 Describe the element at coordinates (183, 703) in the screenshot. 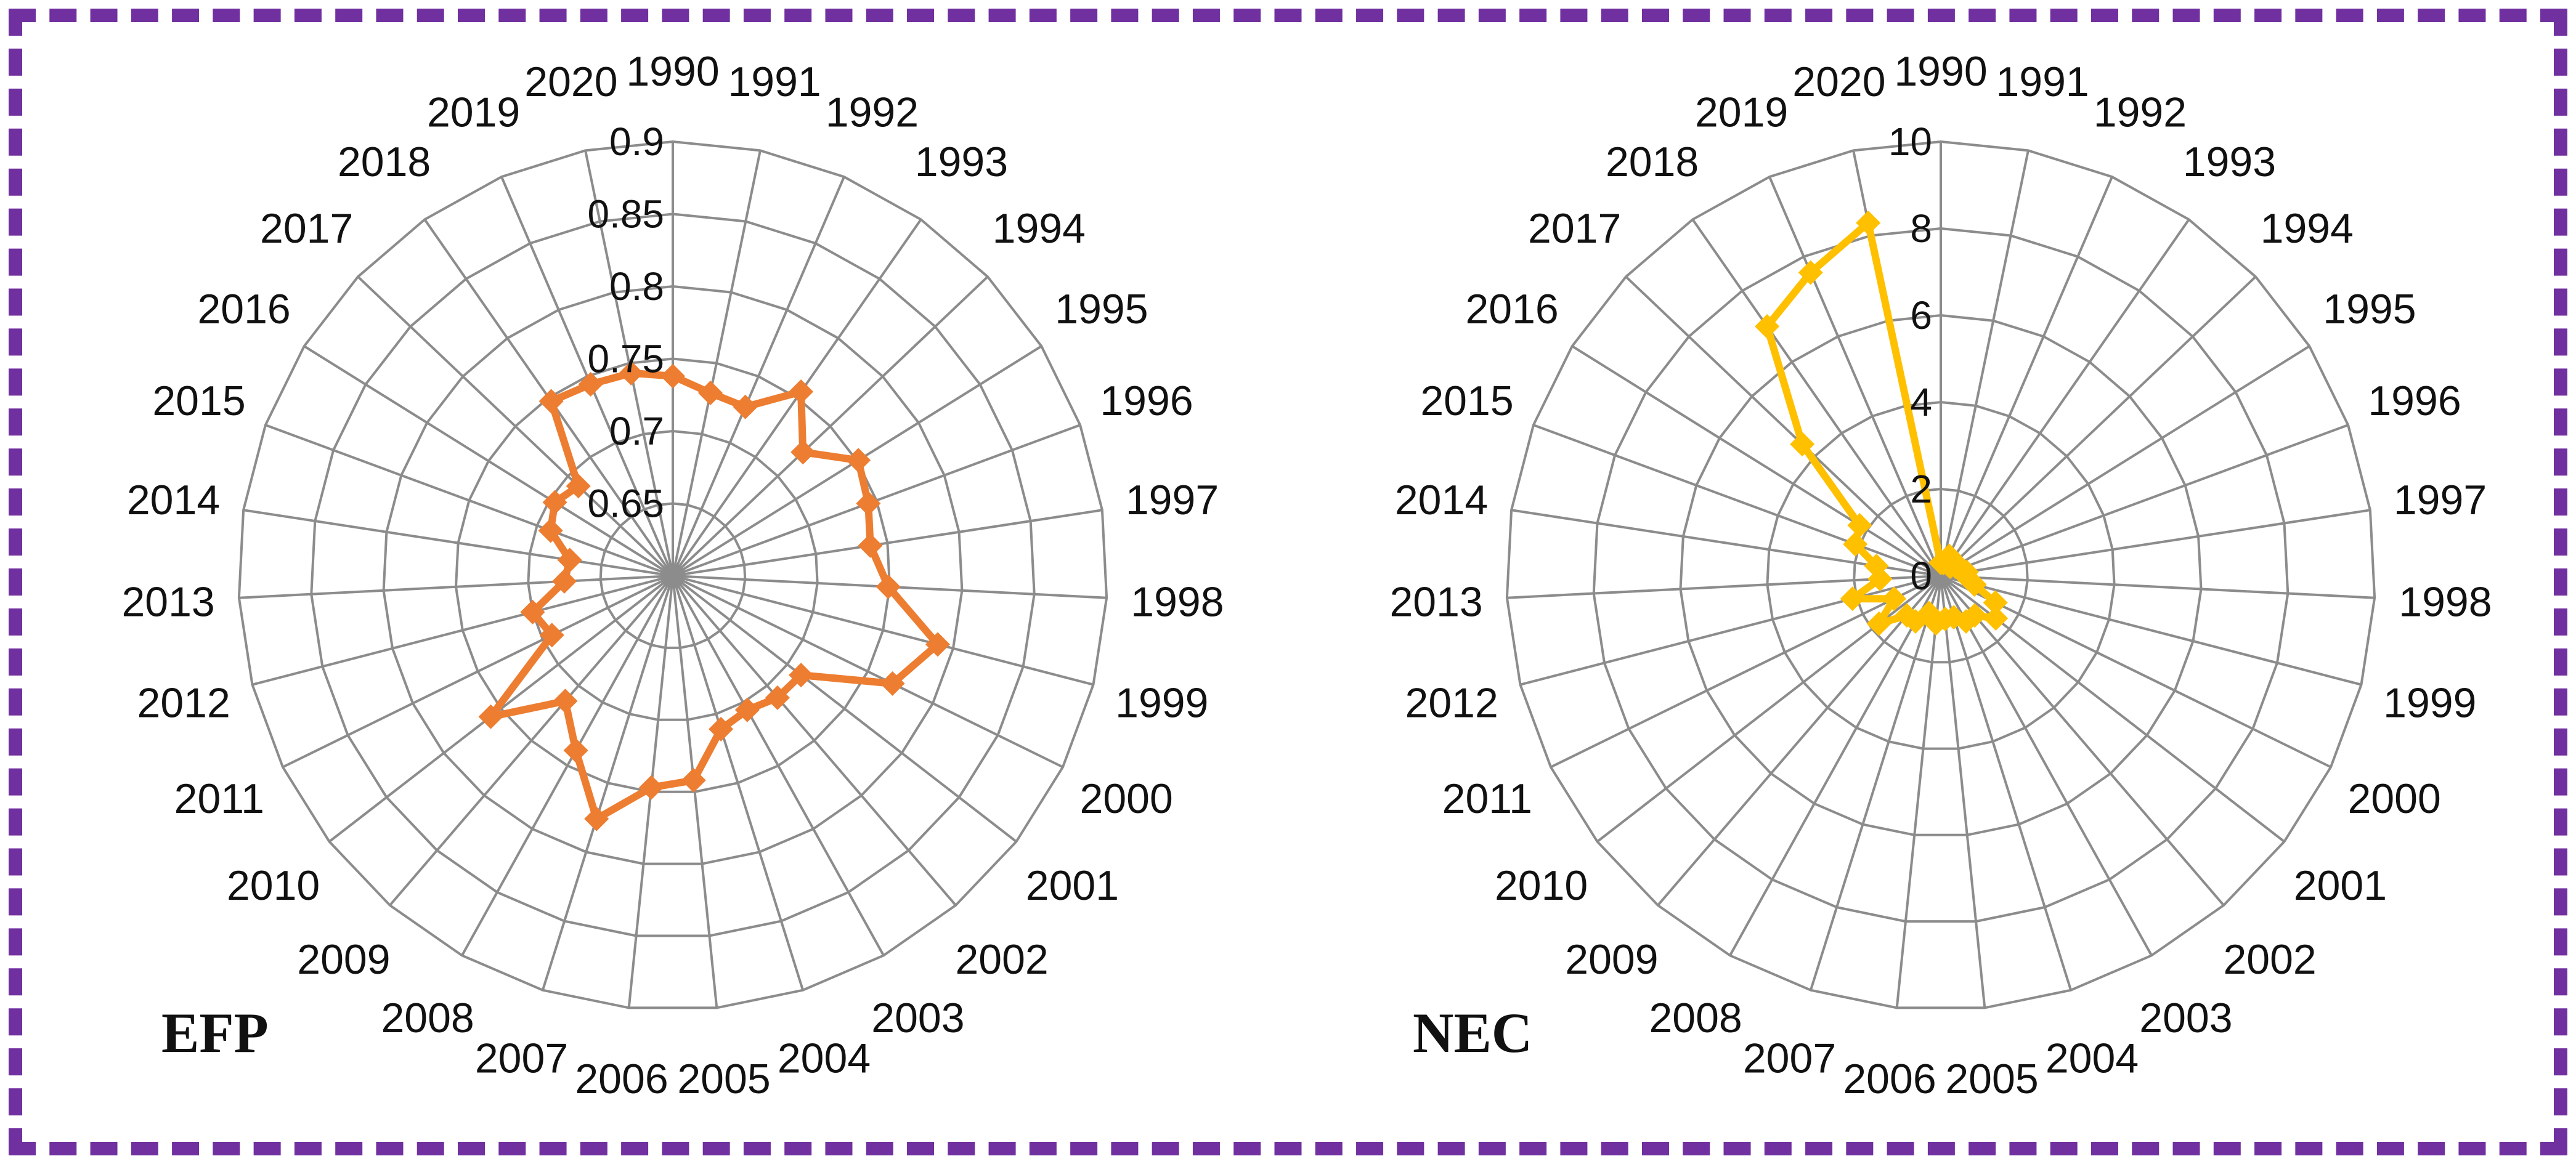

I see `category-label: 2012` at that location.